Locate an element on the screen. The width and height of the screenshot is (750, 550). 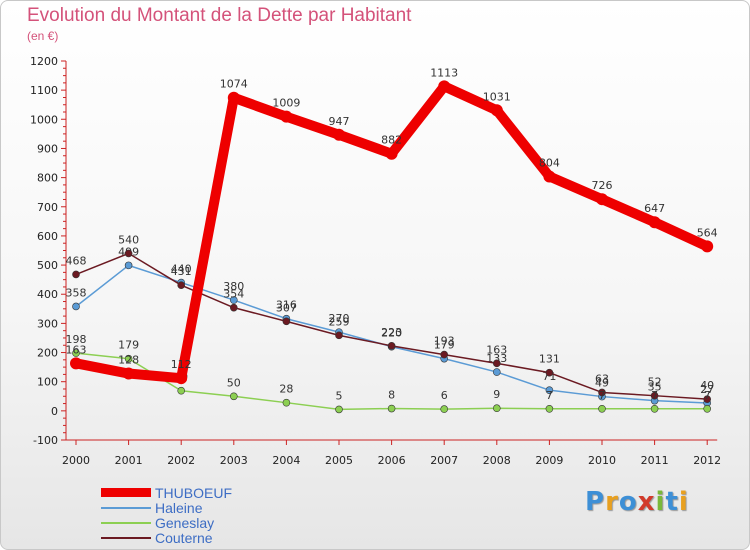
data-label-thuboeuf: 804 is located at coordinates (549, 162).